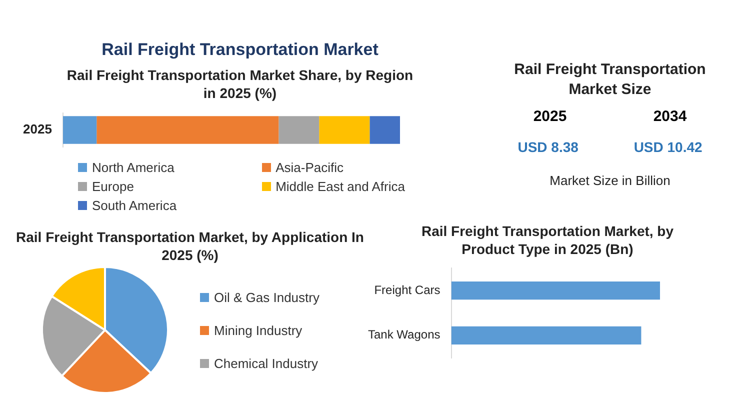 Image resolution: width=735 pixels, height=400 pixels. What do you see at coordinates (258, 330) in the screenshot?
I see `legend-label: Mining Industry` at bounding box center [258, 330].